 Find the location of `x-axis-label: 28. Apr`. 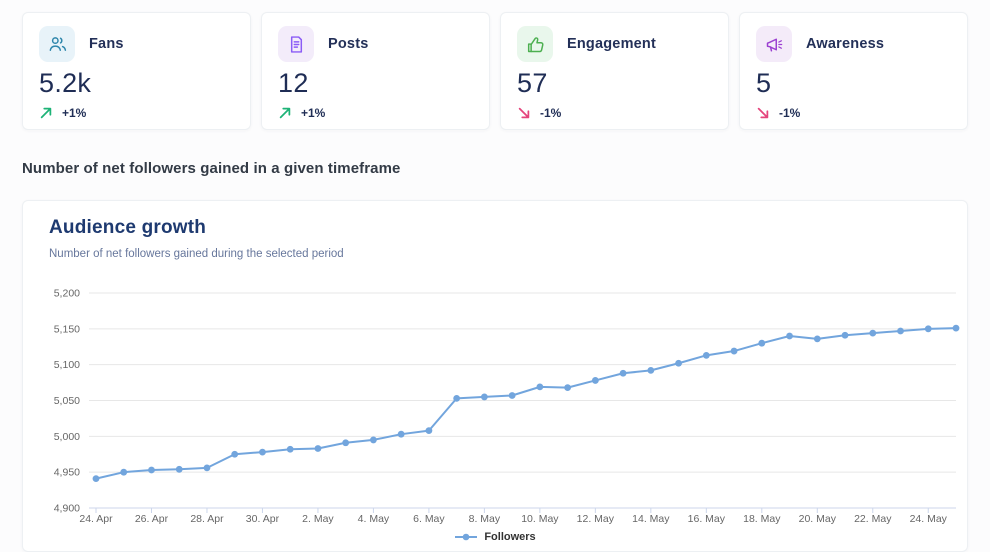

x-axis-label: 28. Apr is located at coordinates (207, 519).